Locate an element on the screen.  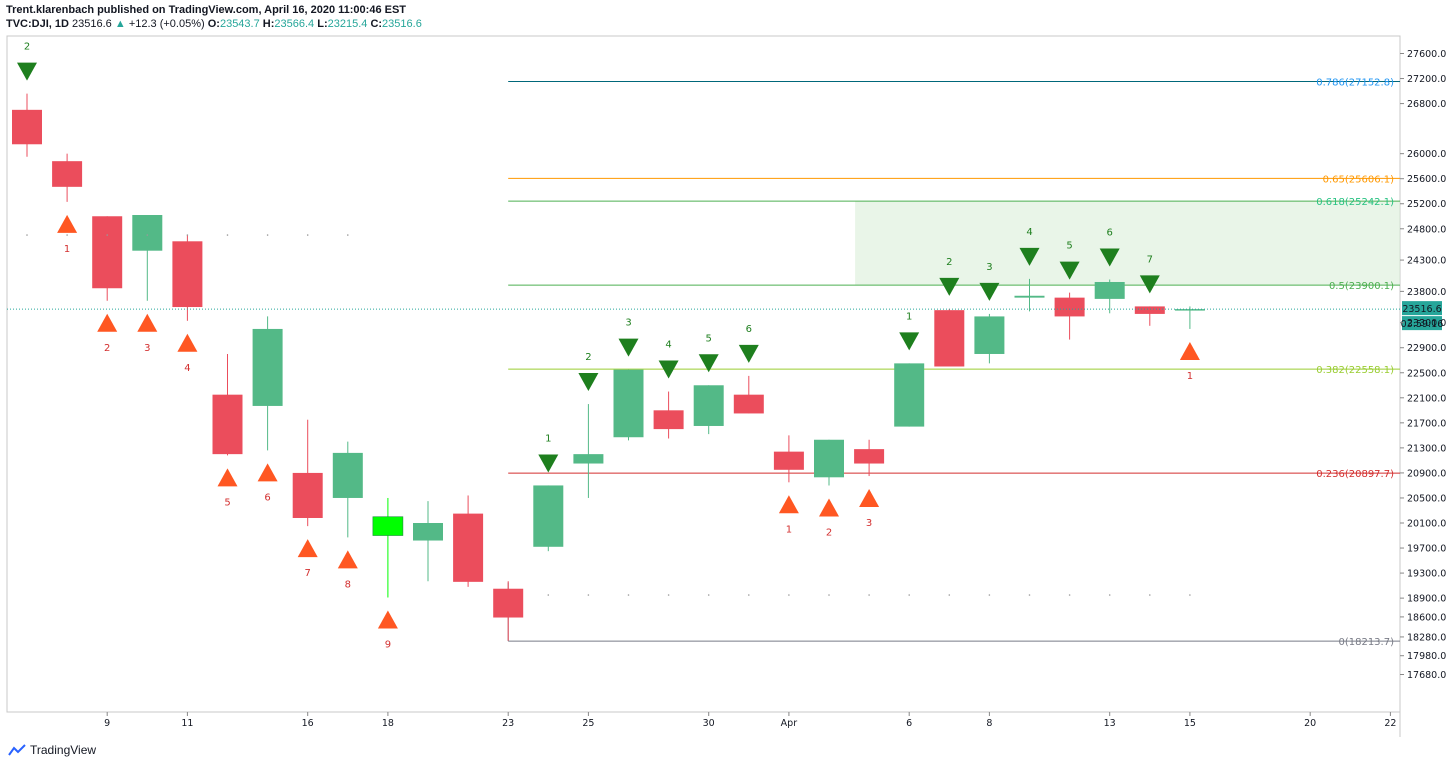
countdown-box is located at coordinates (1422, 323).